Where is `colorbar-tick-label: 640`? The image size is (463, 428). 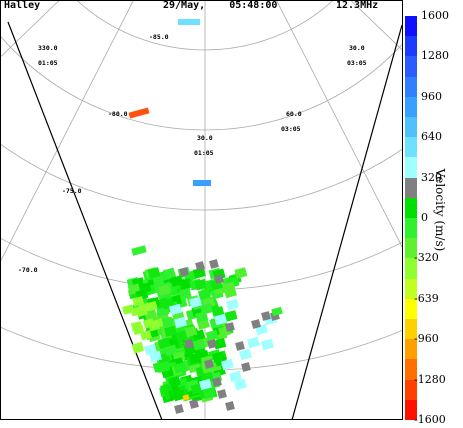
colorbar-tick-label: 640 is located at coordinates (431, 137).